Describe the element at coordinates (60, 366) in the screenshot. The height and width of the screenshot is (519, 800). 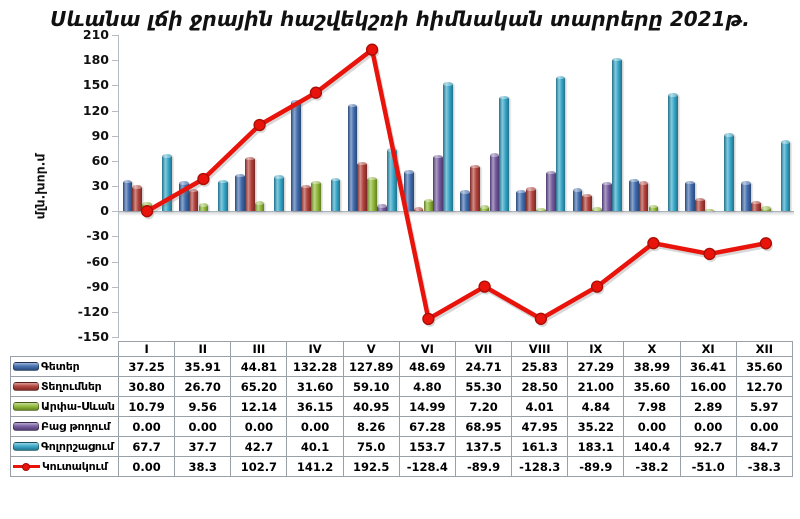
I see `legend-label-rivers: Գետեր` at that location.